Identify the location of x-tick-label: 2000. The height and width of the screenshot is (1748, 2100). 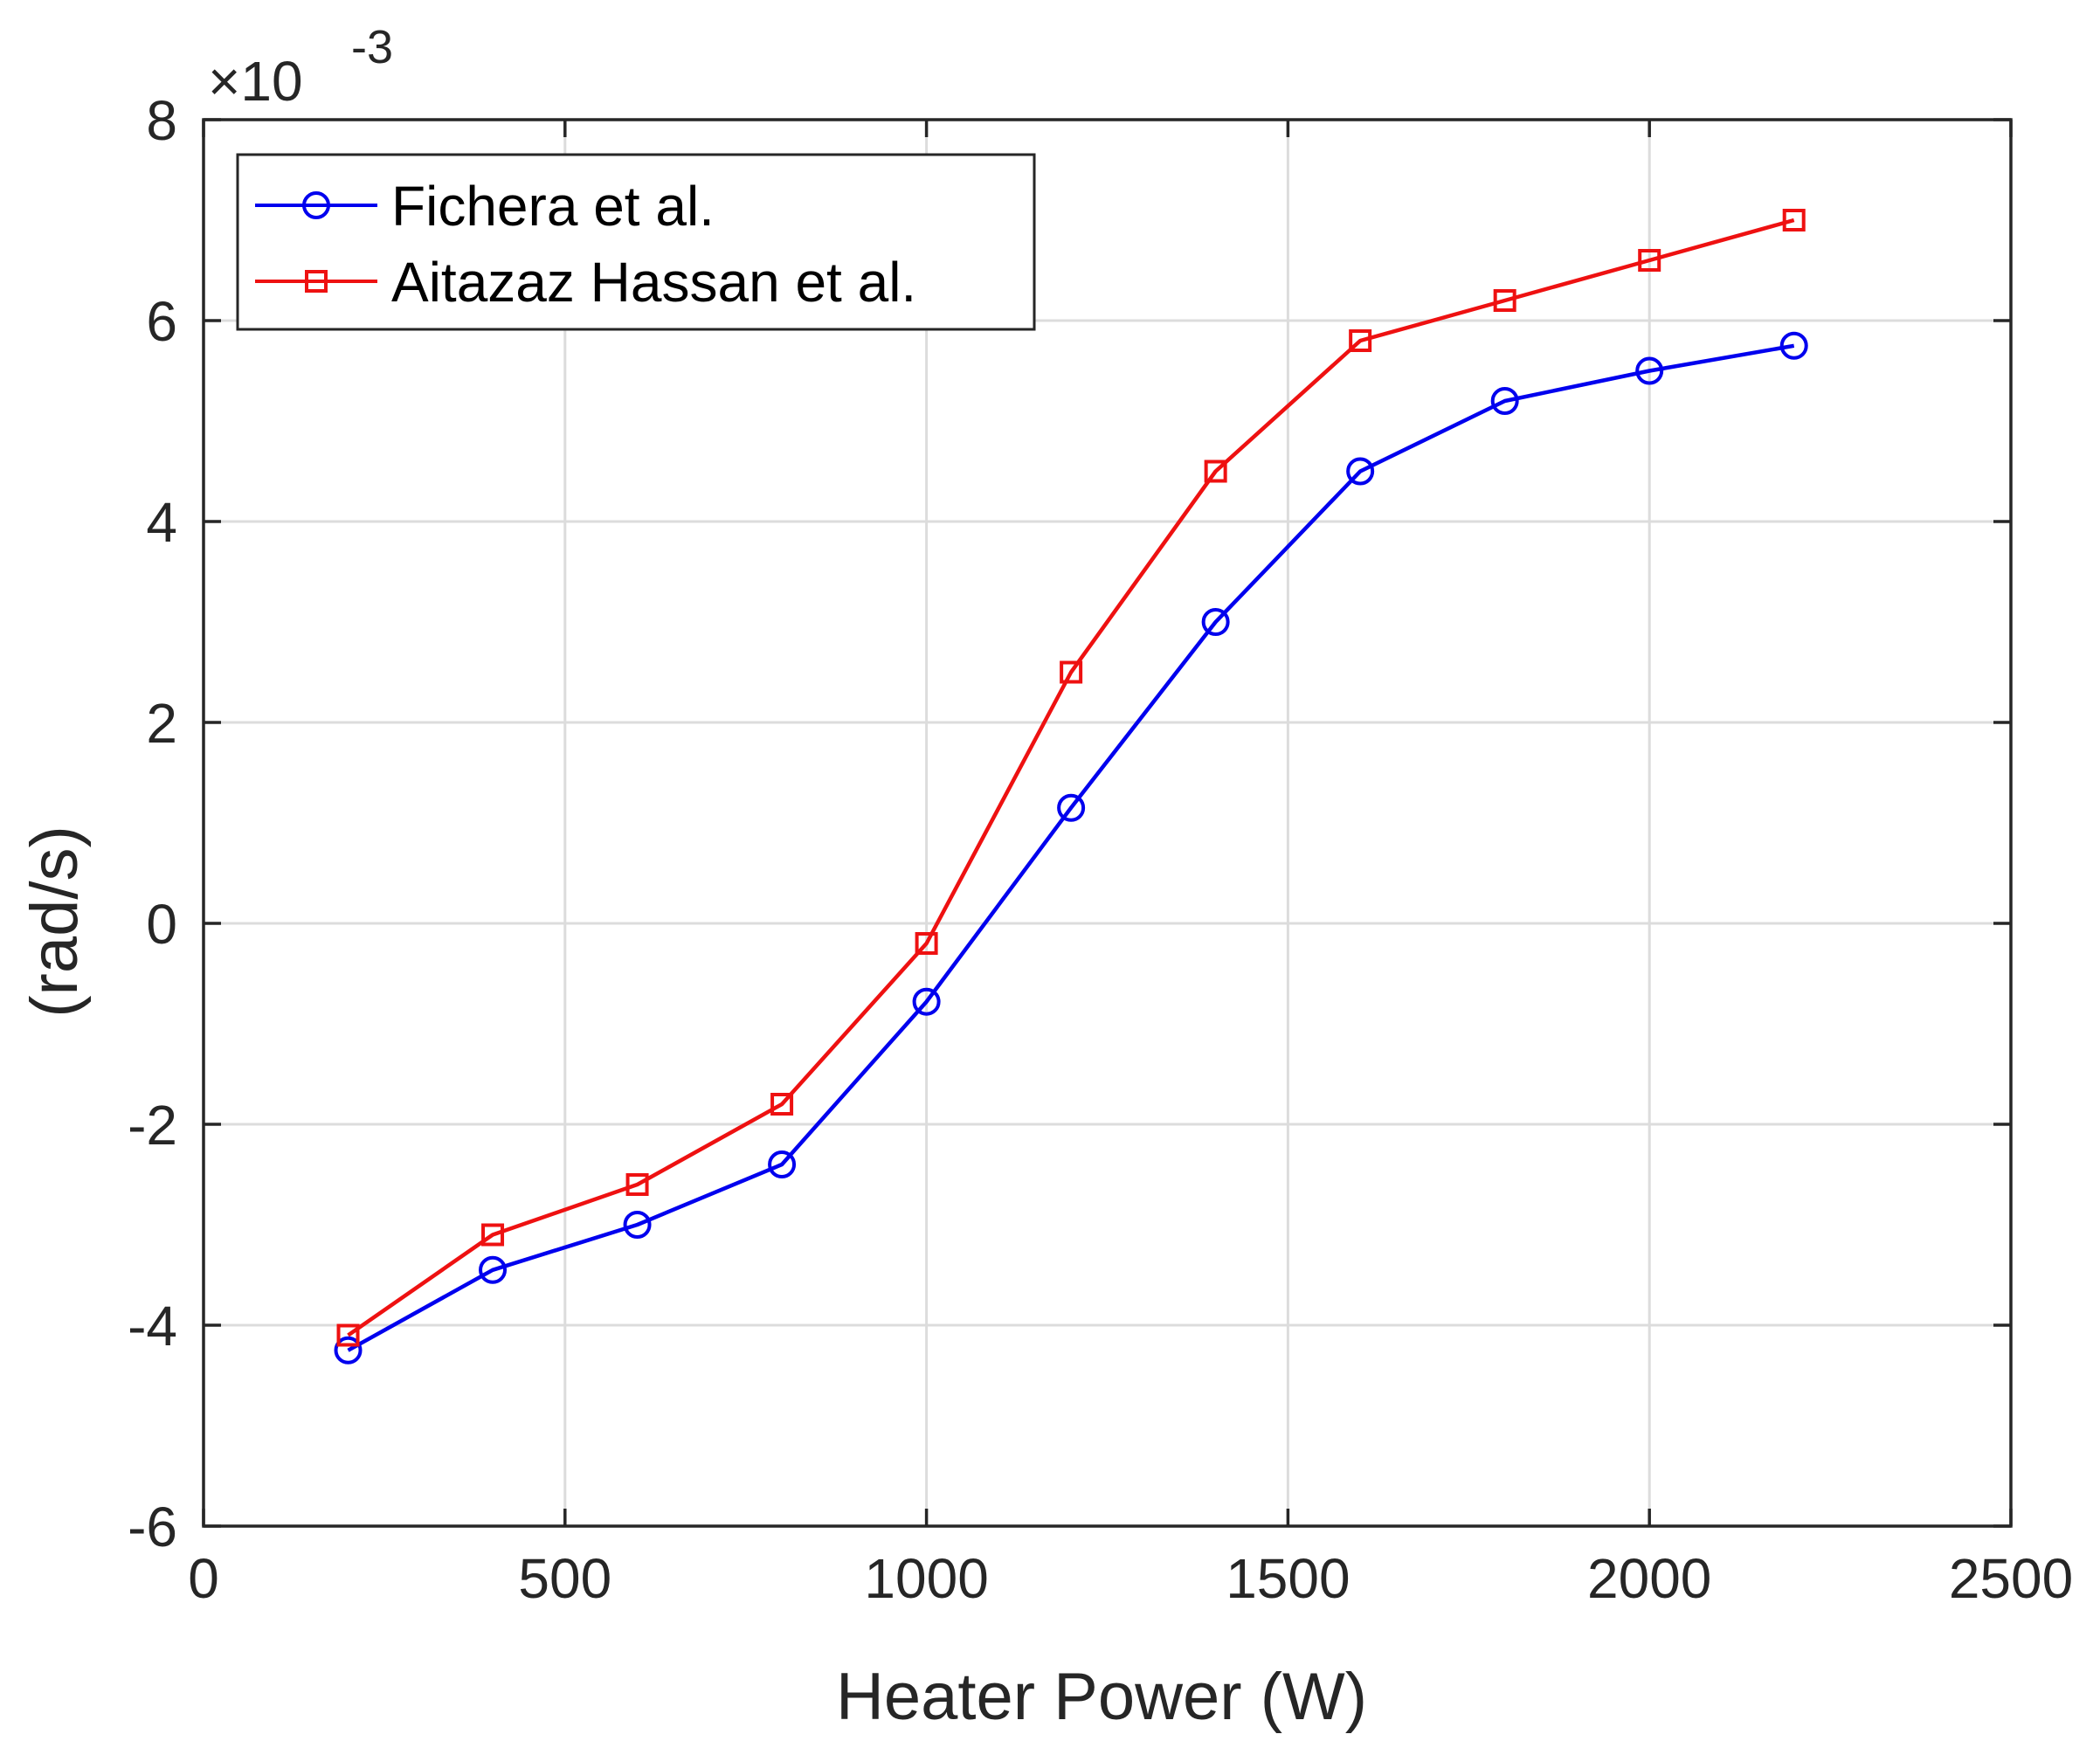
(1649, 1578).